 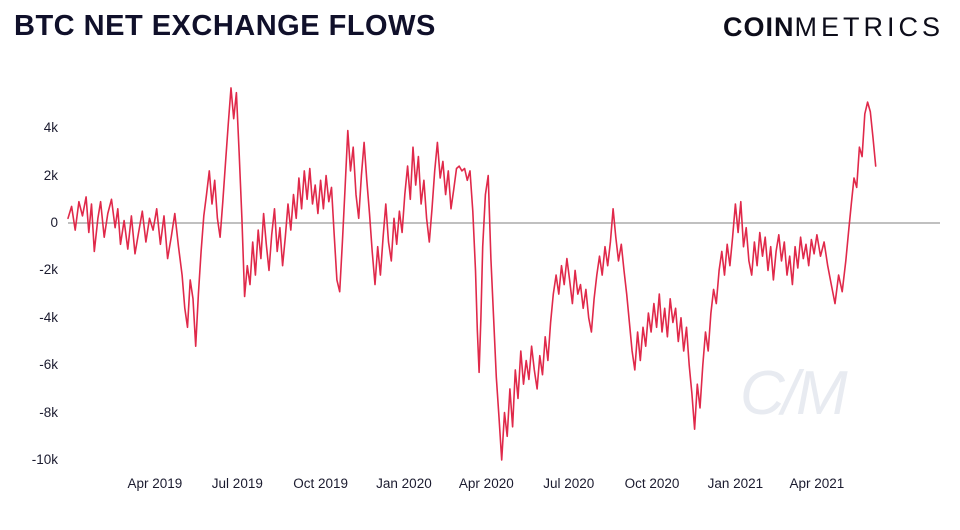 I want to click on x-axis-label: Jul 2020, so click(x=569, y=483).